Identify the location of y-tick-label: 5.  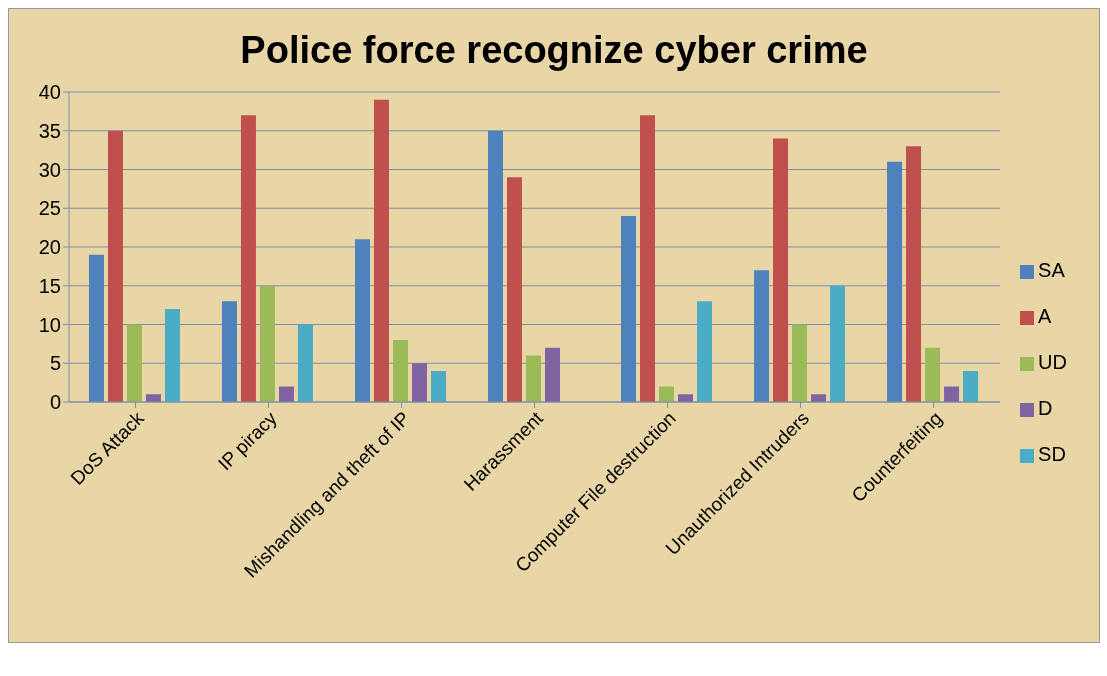
(55, 363).